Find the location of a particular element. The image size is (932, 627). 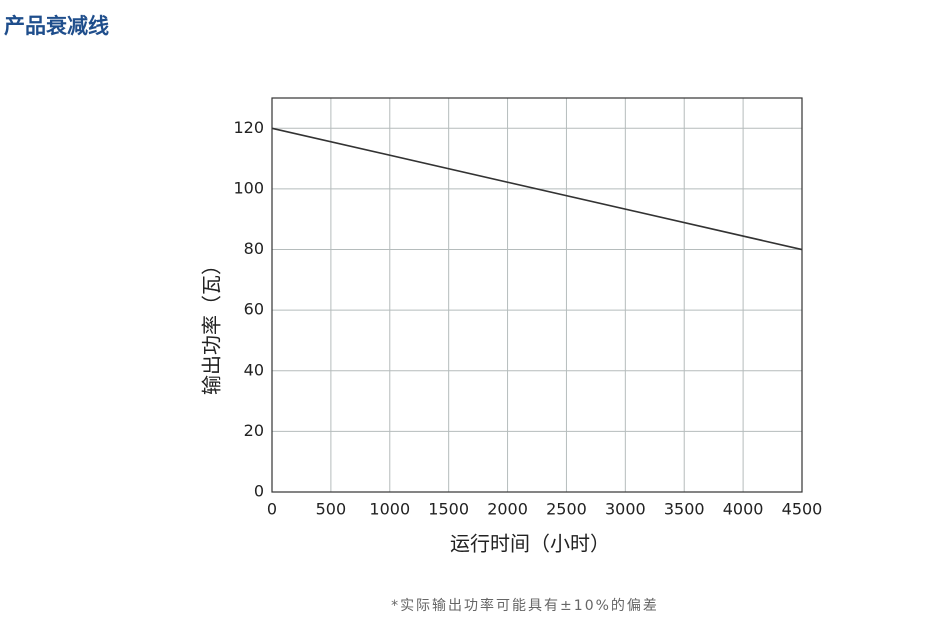

data-line is located at coordinates (537, 189).